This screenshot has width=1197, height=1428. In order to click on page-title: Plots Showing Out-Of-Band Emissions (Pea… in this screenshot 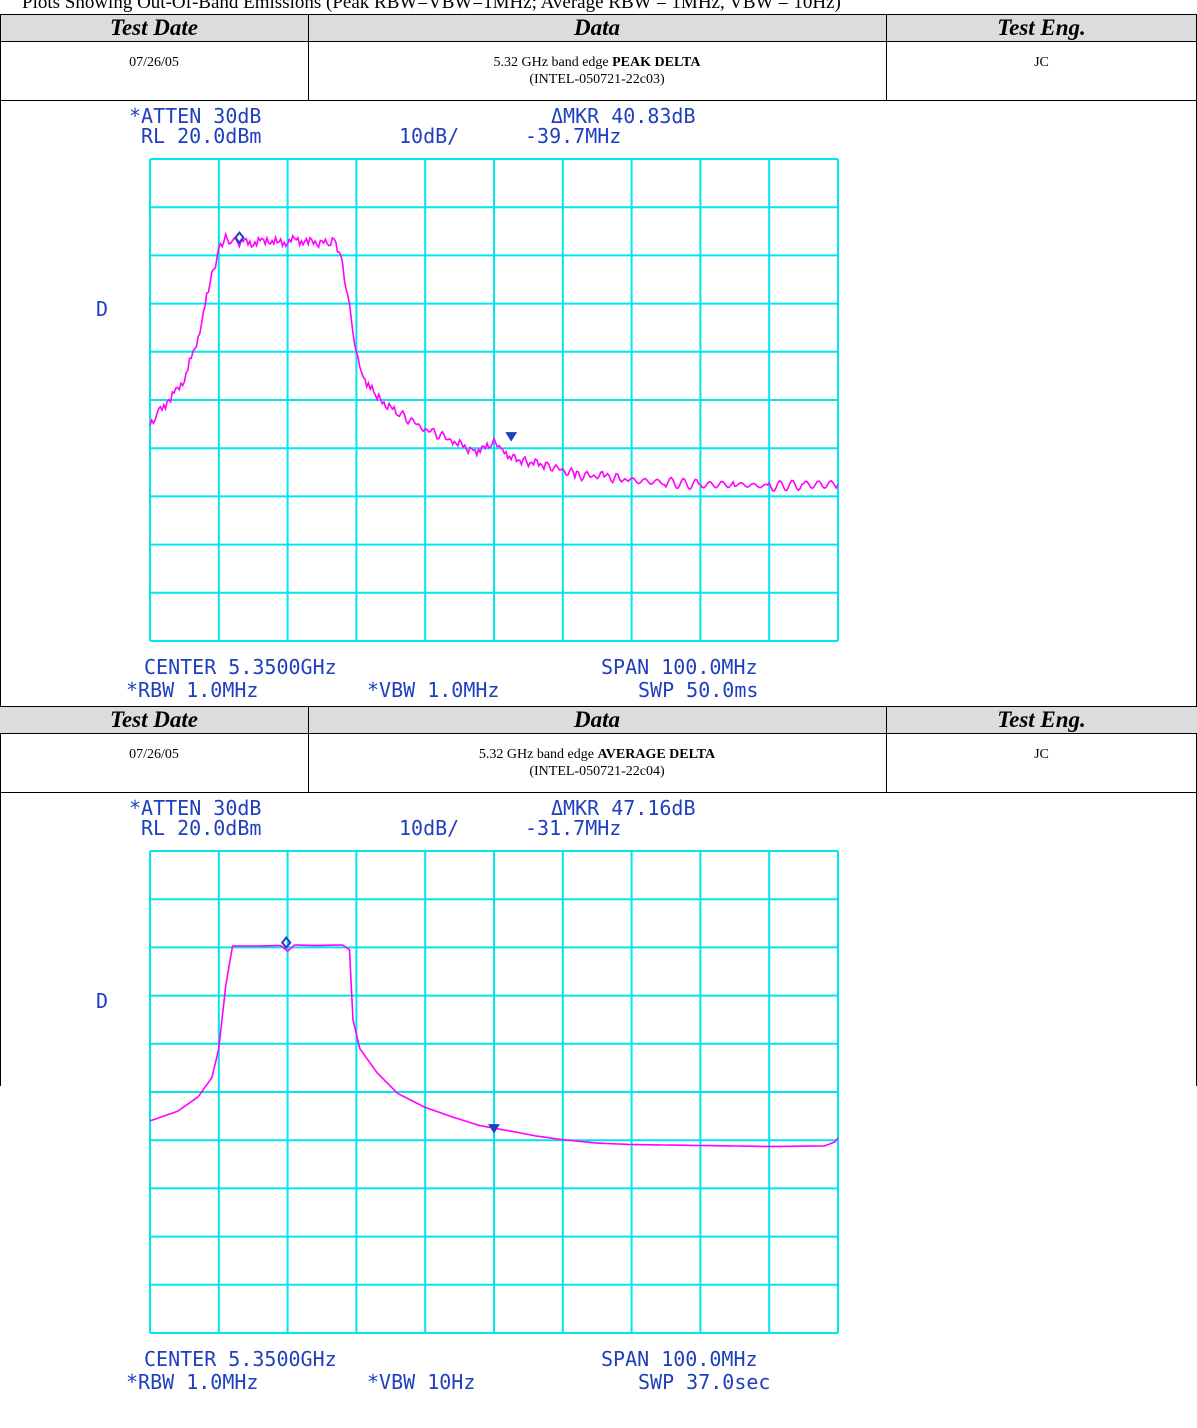, I will do `click(431, 6)`.